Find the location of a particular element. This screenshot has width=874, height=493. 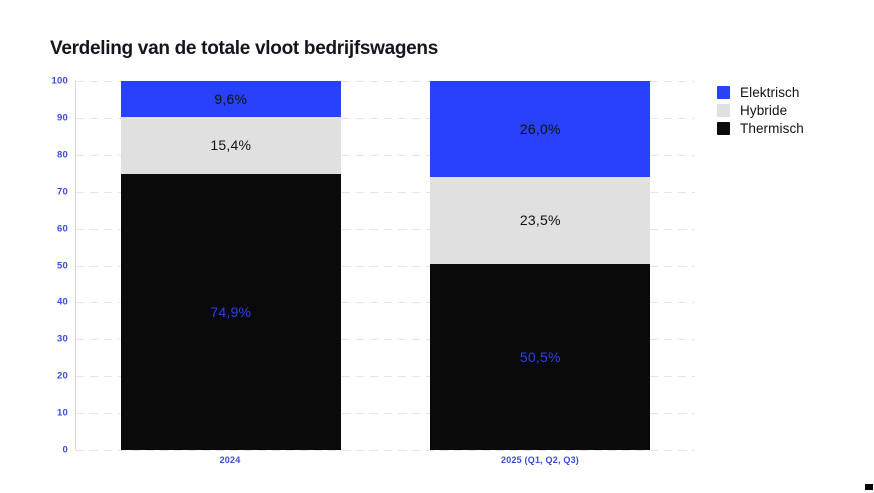

segment-hybride: 15,4% is located at coordinates (230, 145).